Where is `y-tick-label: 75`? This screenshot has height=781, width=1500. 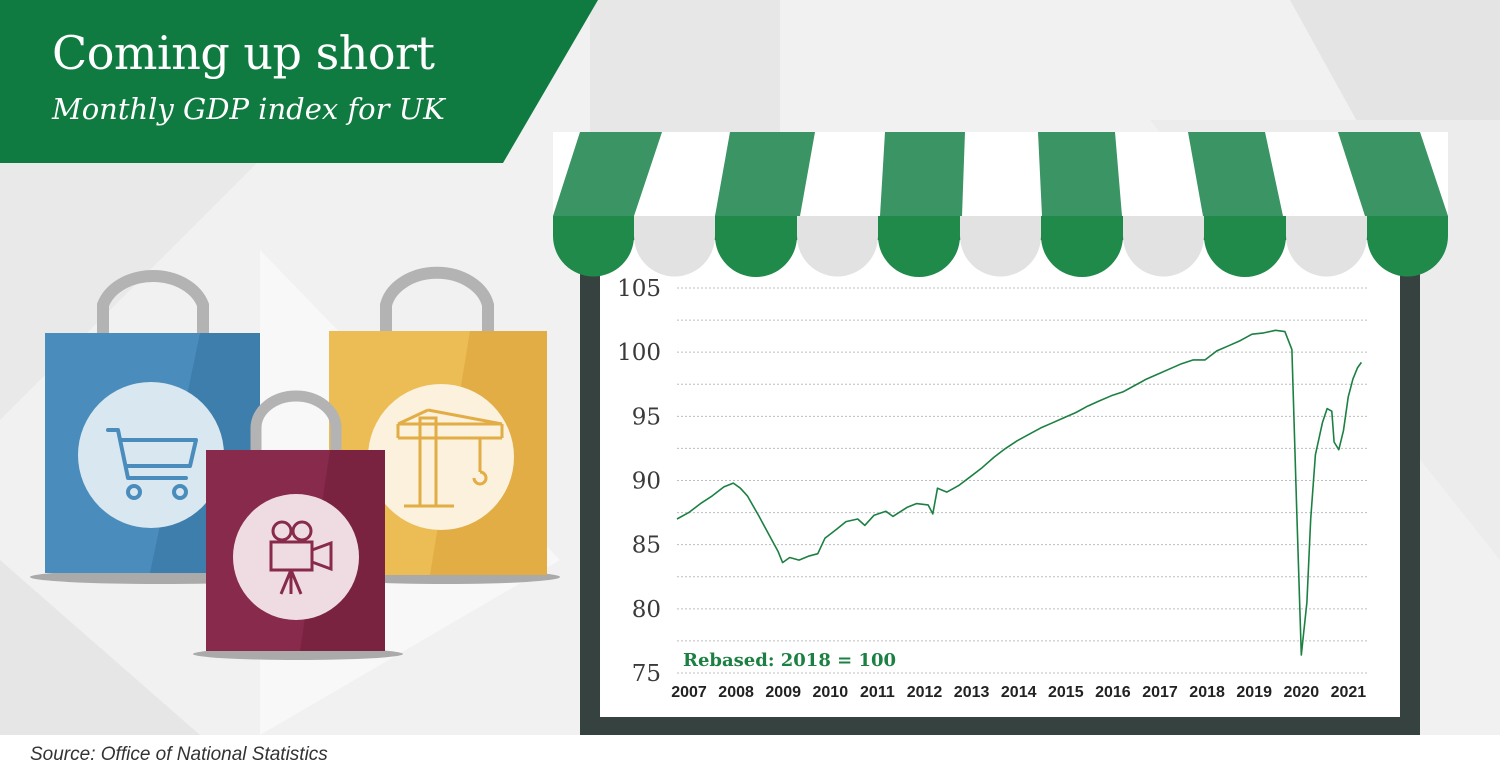
y-tick-label: 75 is located at coordinates (646, 674).